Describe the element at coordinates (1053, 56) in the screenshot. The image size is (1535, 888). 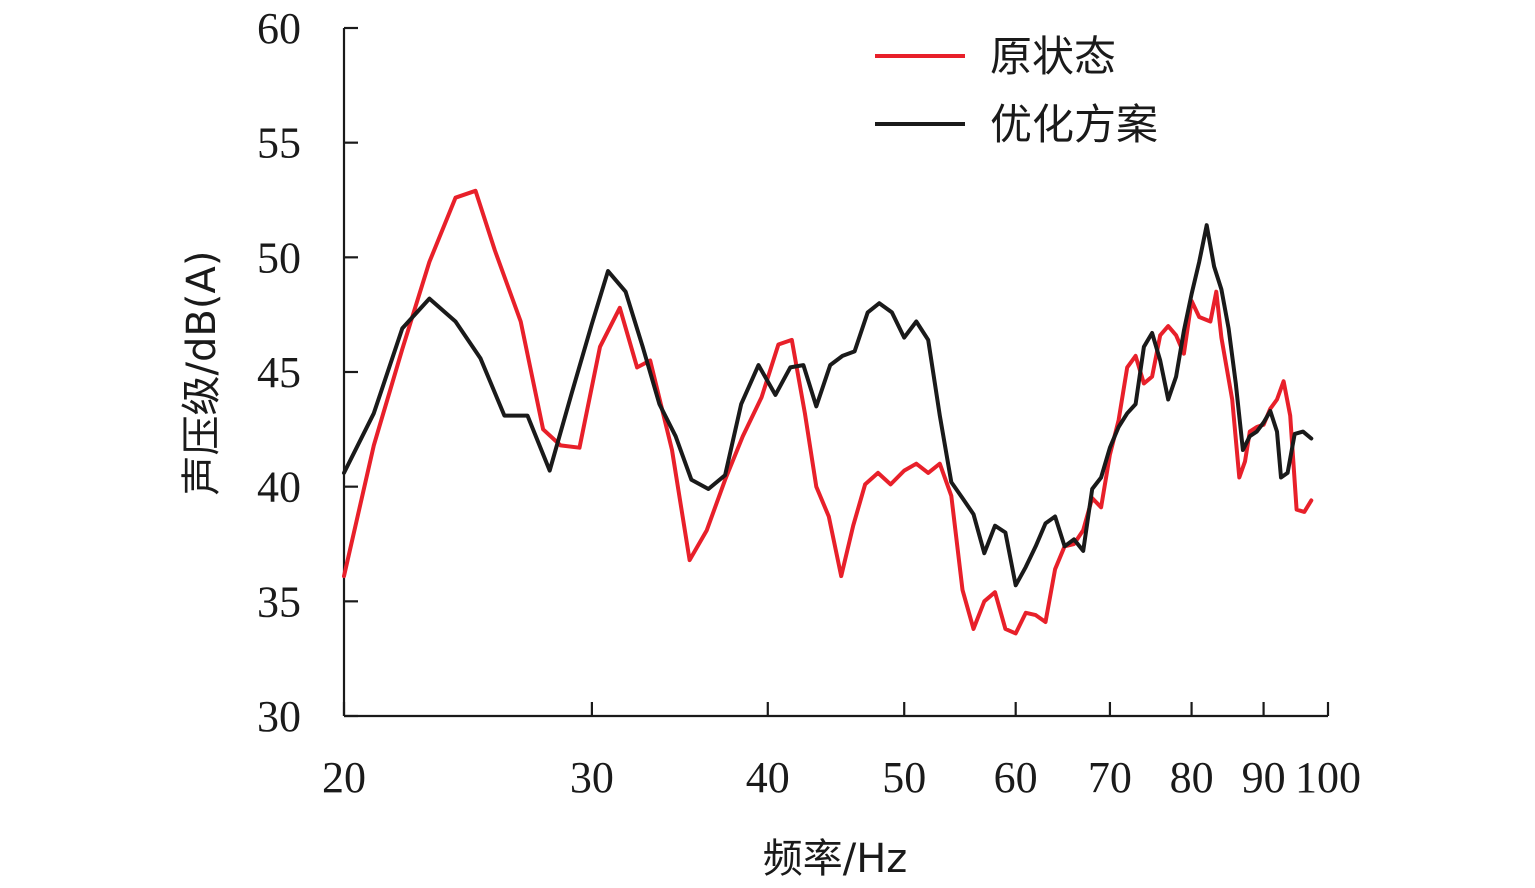
I see `legend-label-1: 原状态` at that location.